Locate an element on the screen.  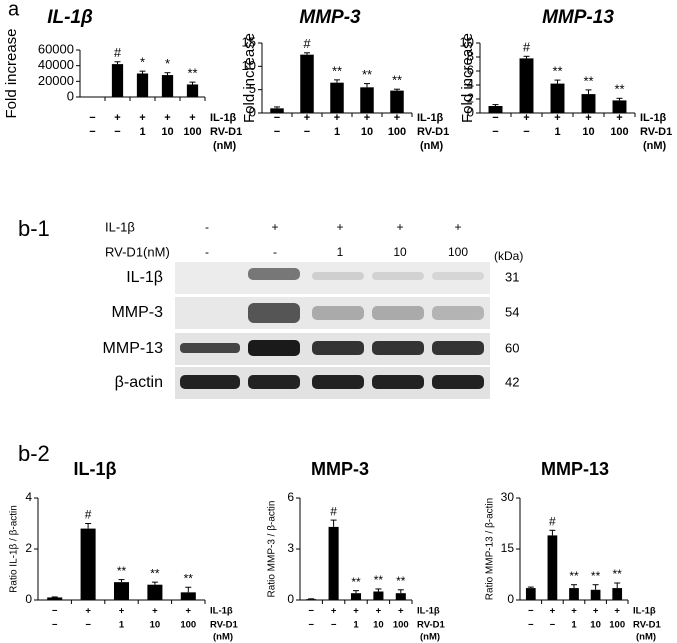
condition-label: 100 is located at coordinates (188, 625).